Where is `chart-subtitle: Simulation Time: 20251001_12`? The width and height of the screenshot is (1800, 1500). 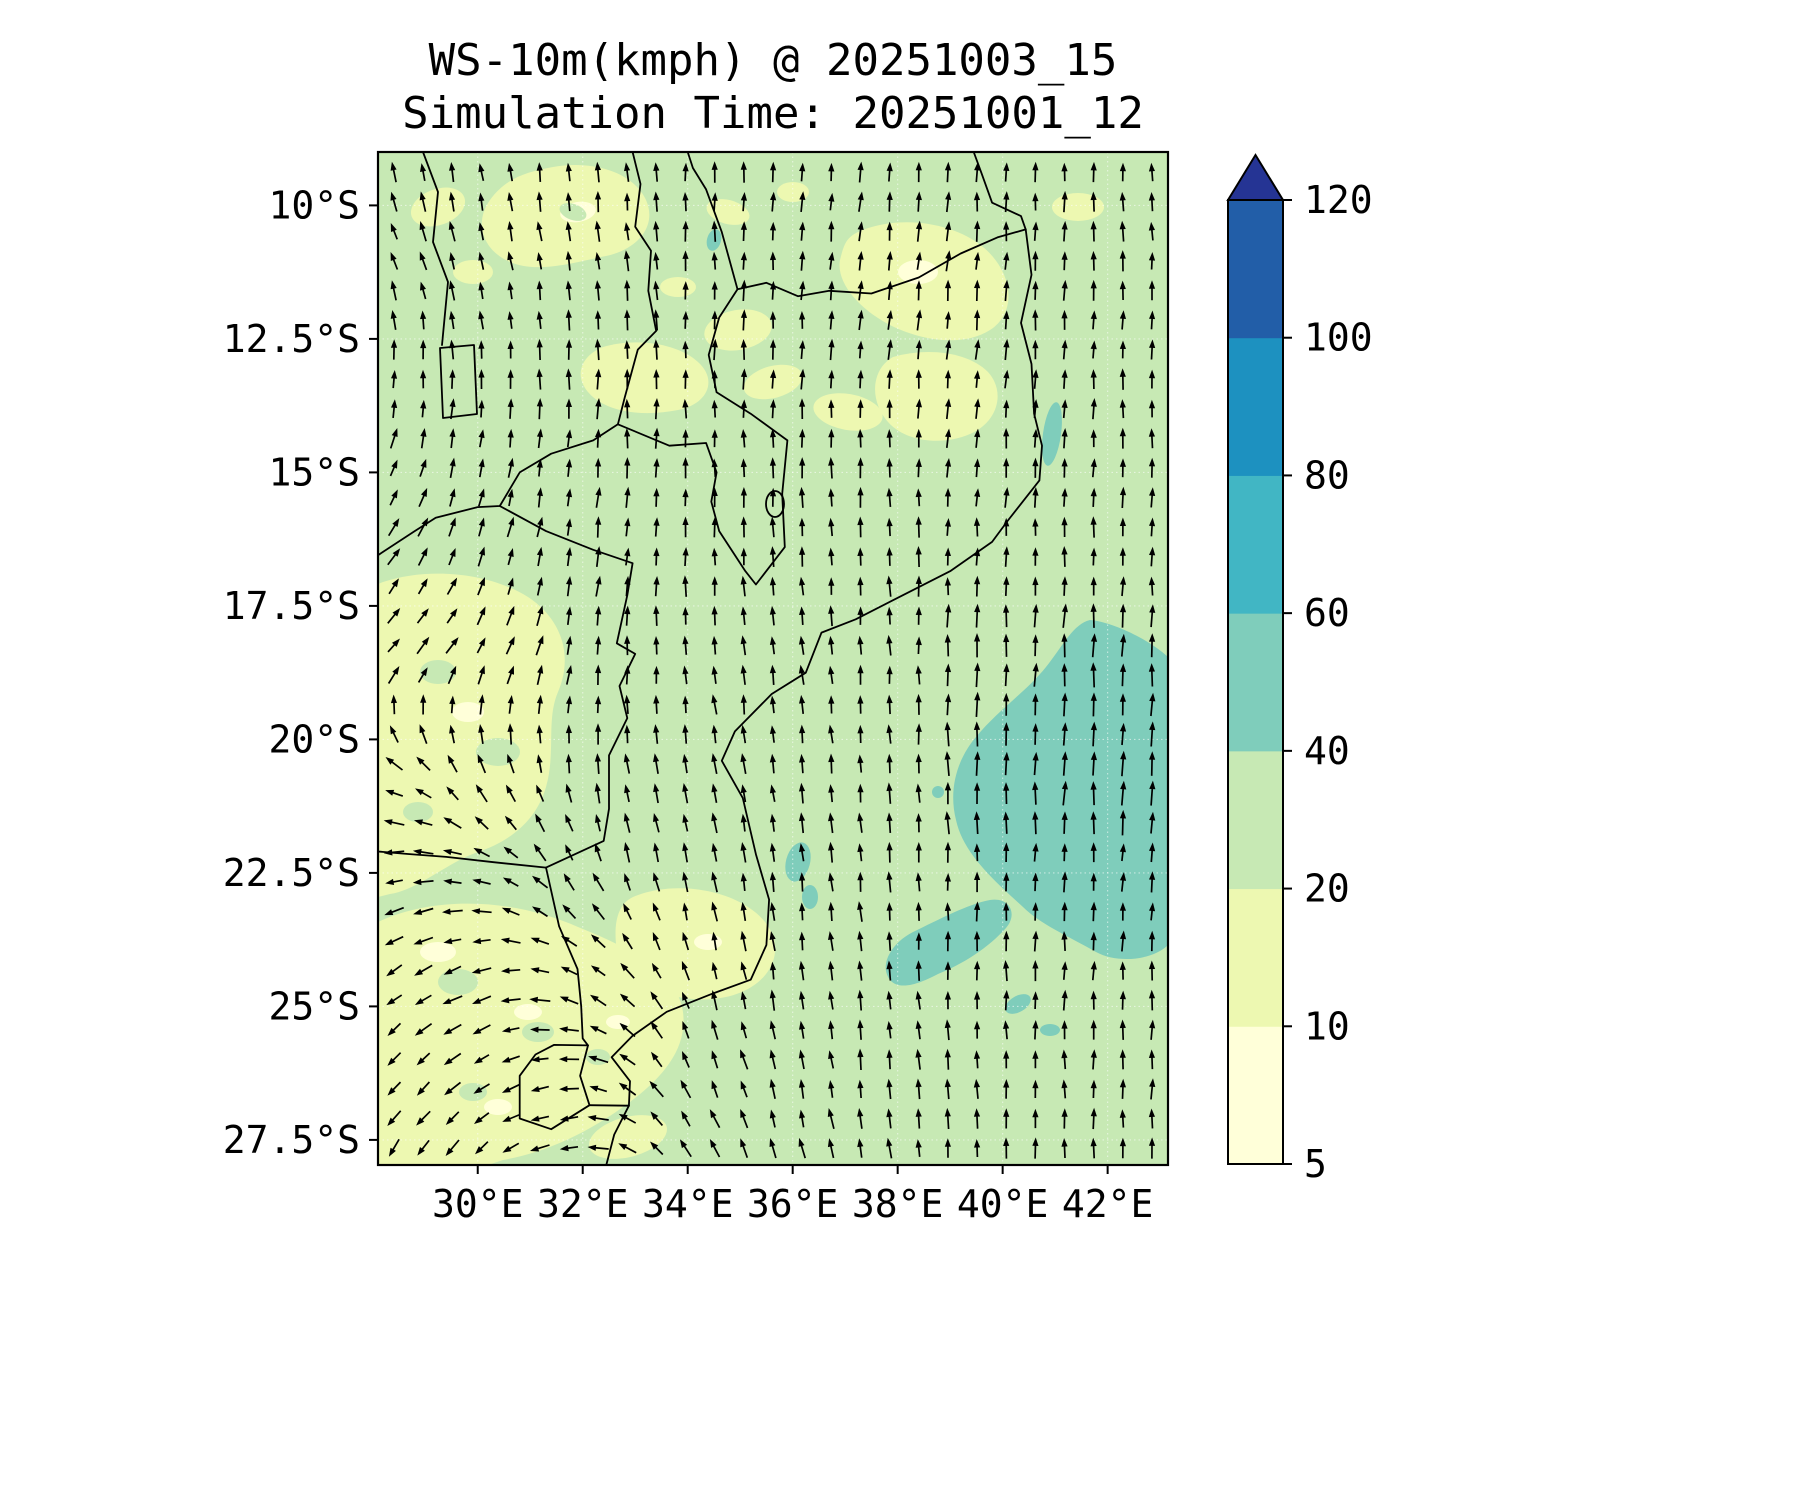
chart-subtitle: Simulation Time: 20251001_12 is located at coordinates (773, 113).